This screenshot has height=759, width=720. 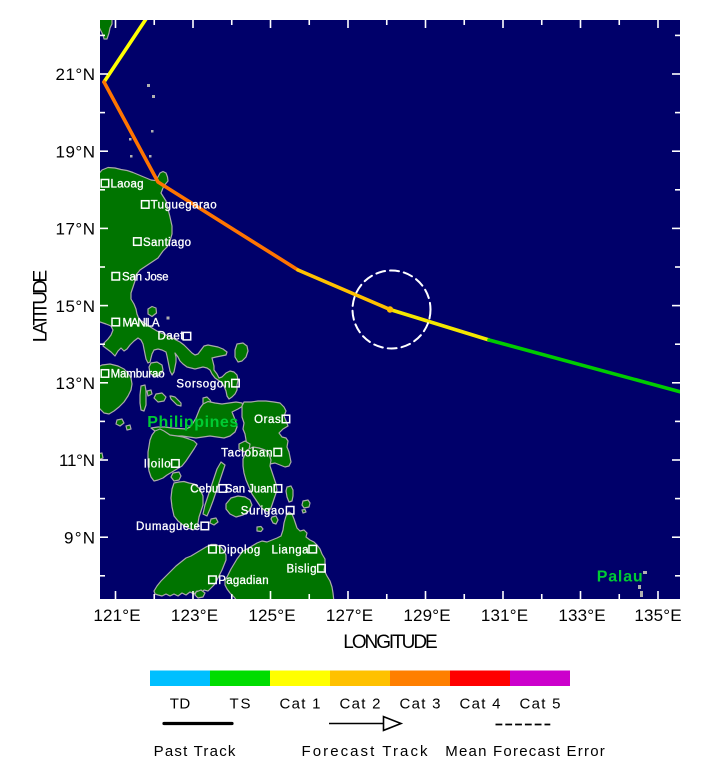 What do you see at coordinates (243, 581) in the screenshot?
I see `svg-text: Pagadian` at bounding box center [243, 581].